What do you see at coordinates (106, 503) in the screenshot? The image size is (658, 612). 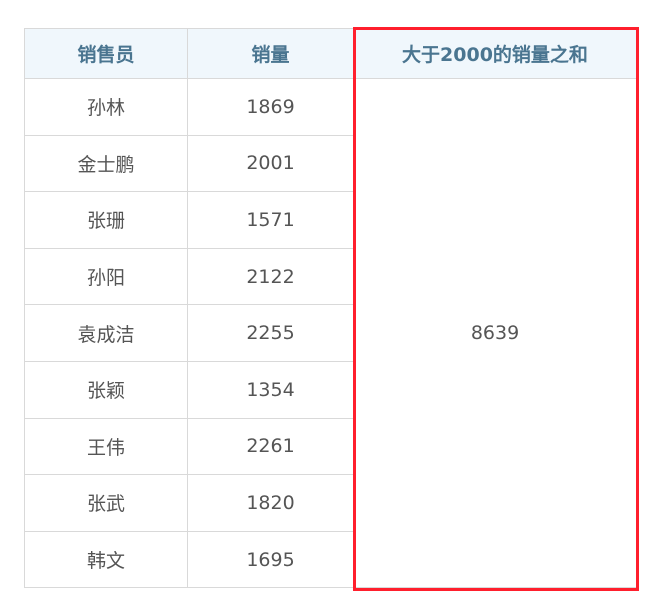 I see `salesperson-cell: 张武` at bounding box center [106, 503].